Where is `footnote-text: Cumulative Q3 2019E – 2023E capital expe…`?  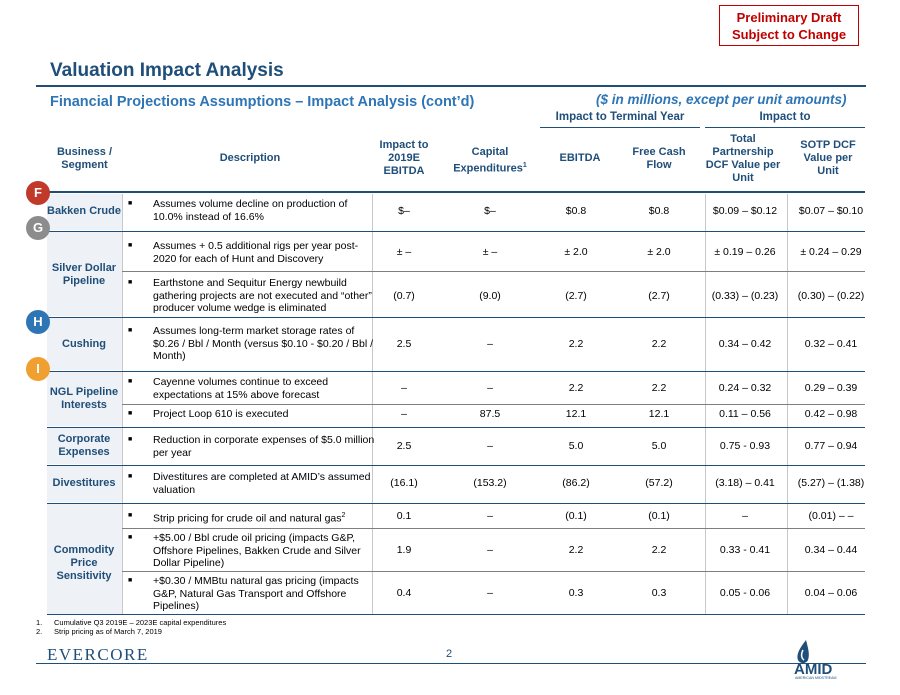 footnote-text: Cumulative Q3 2019E – 2023E capital expe… is located at coordinates (140, 622).